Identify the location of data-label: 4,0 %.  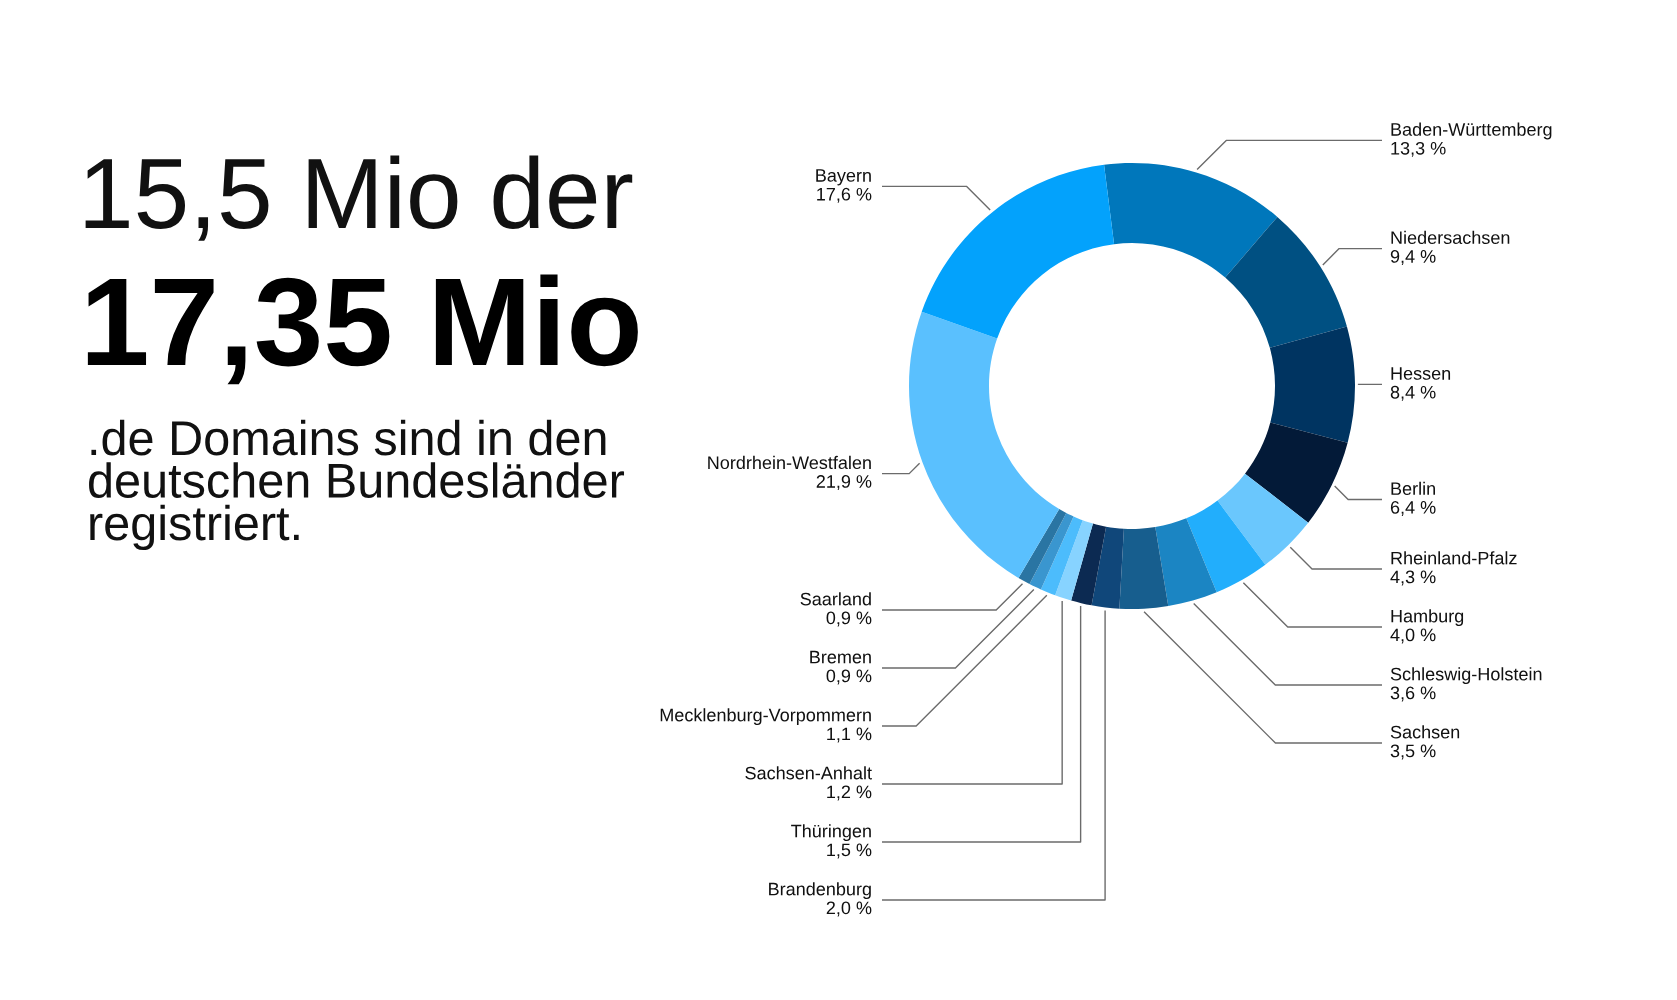
(1413, 636).